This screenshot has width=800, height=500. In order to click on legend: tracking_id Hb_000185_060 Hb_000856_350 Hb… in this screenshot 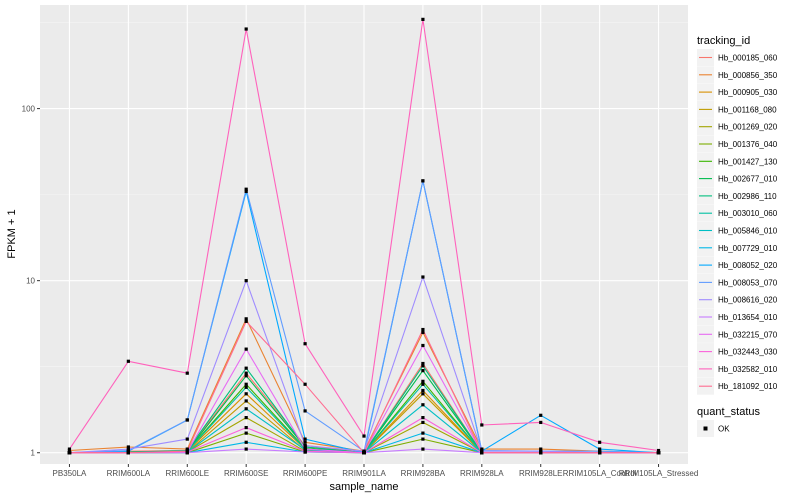, I will do `click(737, 236)`.